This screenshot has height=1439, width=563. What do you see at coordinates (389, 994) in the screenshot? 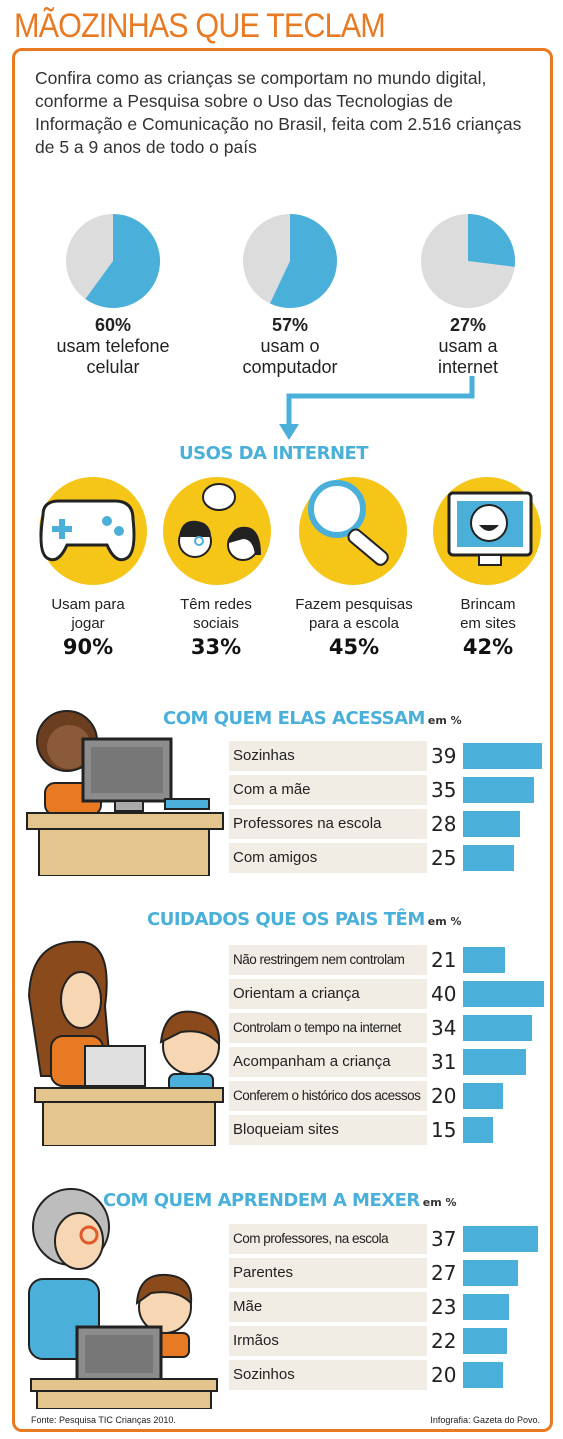
I see `bar-row: Orientam a criança 40` at bounding box center [389, 994].